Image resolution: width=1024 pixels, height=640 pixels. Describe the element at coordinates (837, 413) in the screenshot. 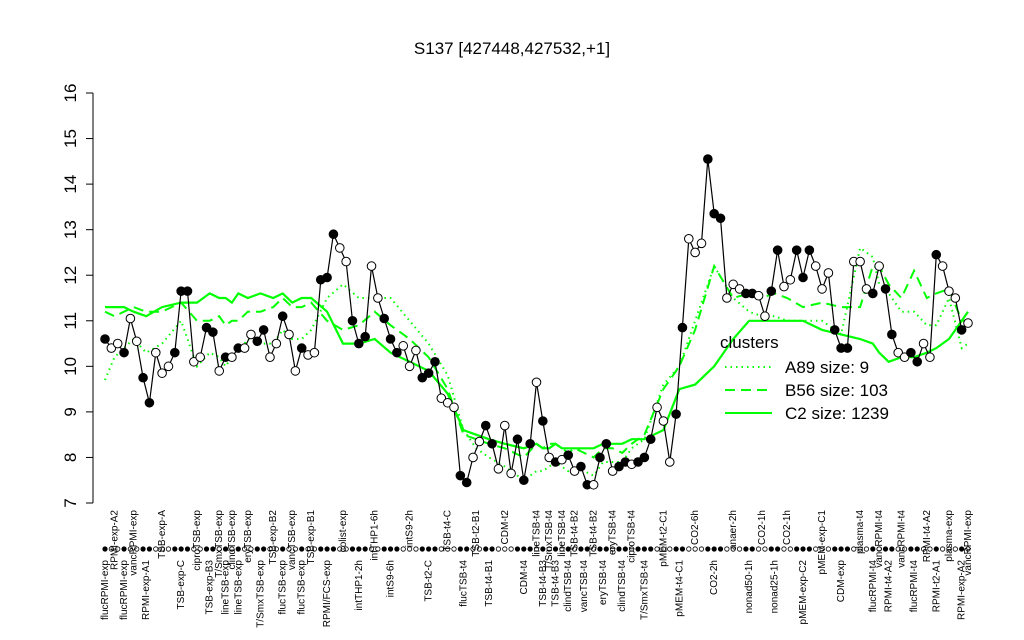

I see `legend-label: C2 size: 1239` at that location.